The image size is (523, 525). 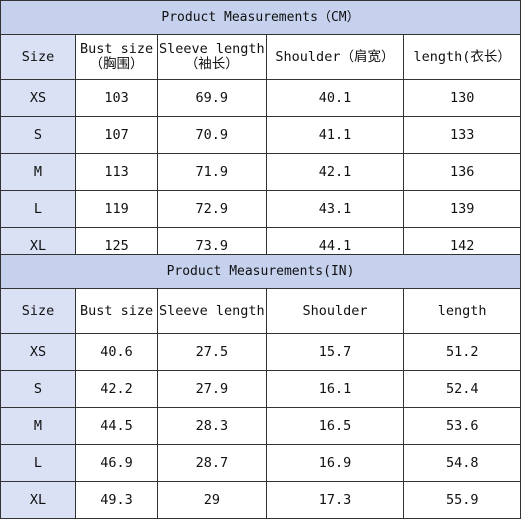 What do you see at coordinates (38, 352) in the screenshot?
I see `in-size-cell: XS` at bounding box center [38, 352].